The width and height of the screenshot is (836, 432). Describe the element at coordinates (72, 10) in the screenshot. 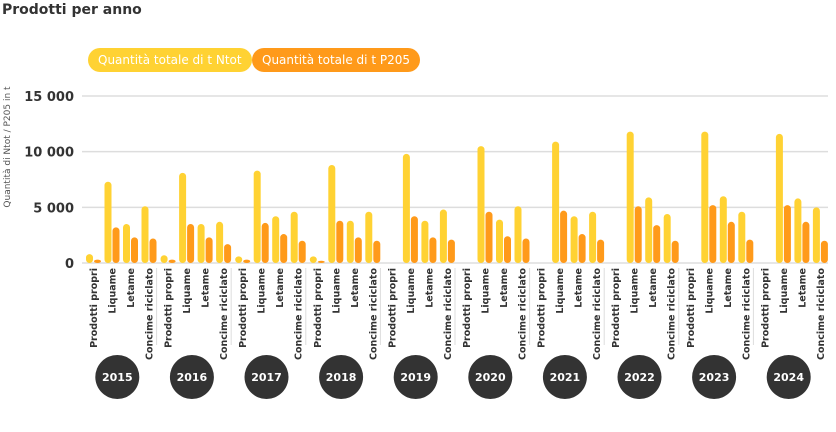

I see `chart-title: Prodotti per anno` at that location.